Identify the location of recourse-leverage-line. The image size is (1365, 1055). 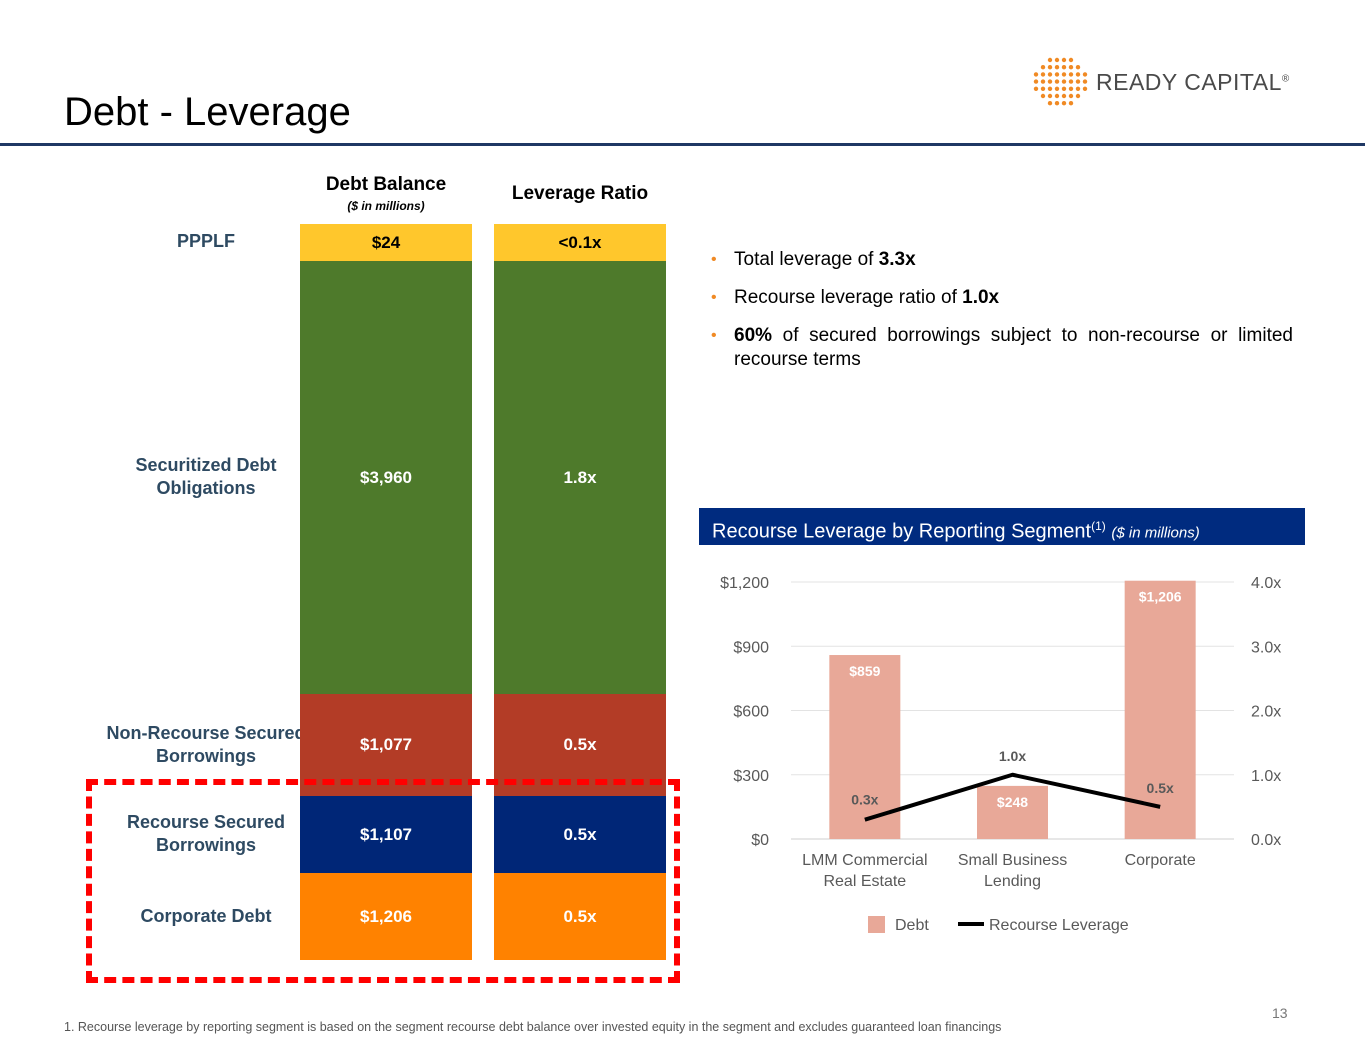
(1012, 797).